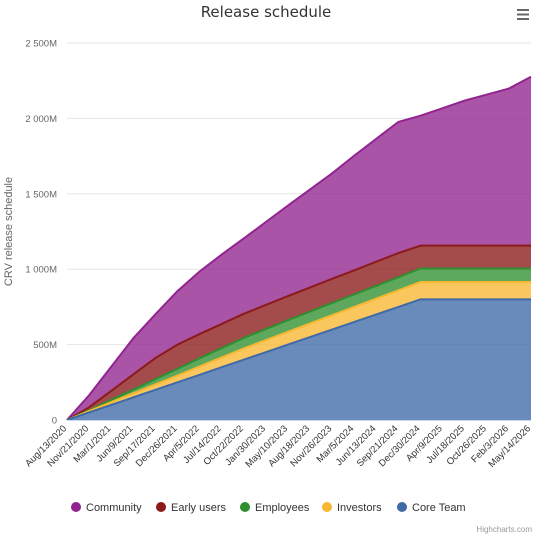 This screenshot has width=538, height=538. I want to click on y-tick-label: 2 000M, so click(41, 119).